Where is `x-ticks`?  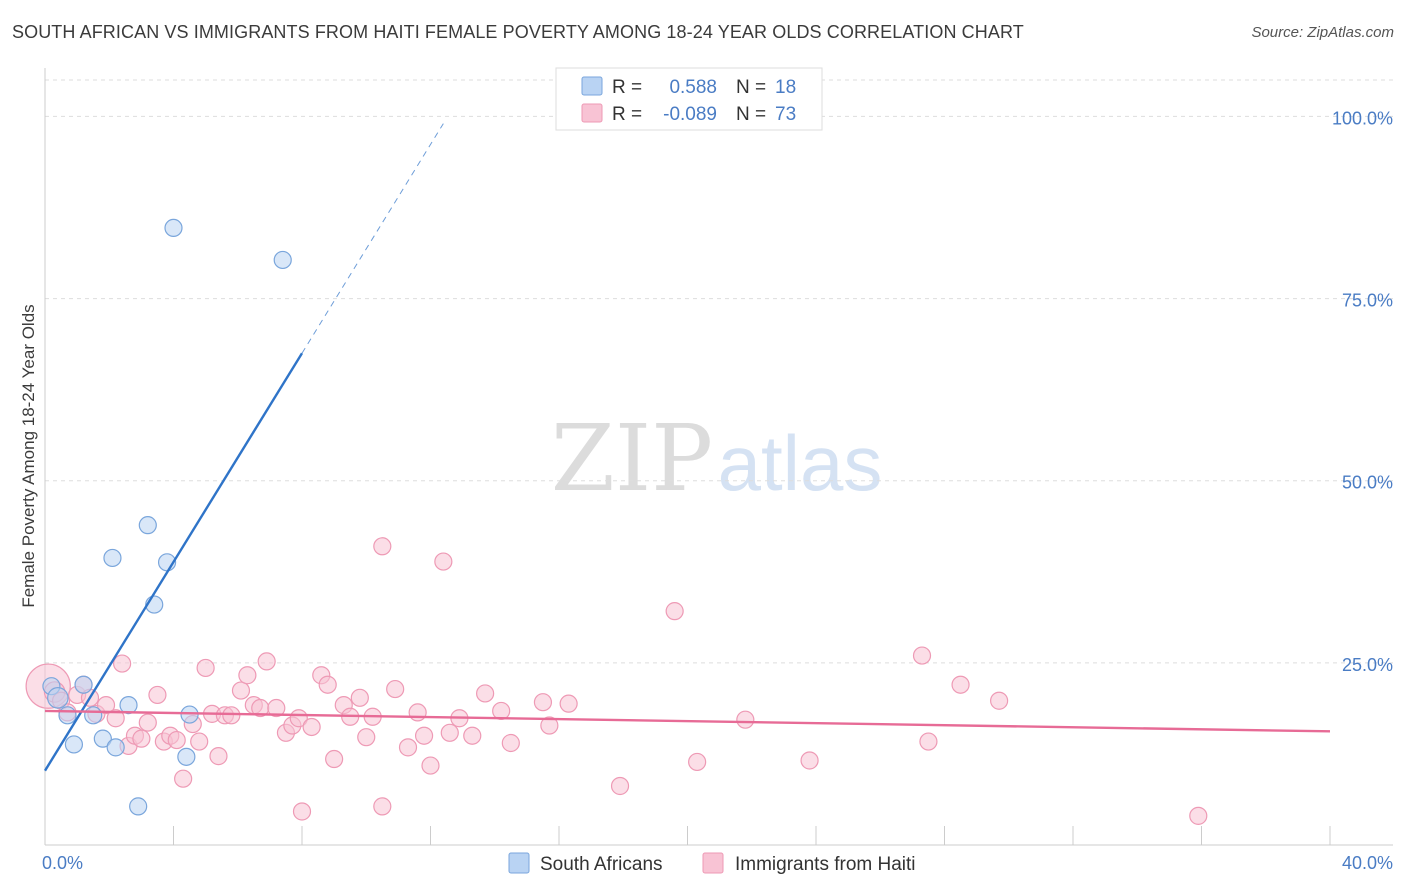
x-ticks is located at coordinates (752, 835).